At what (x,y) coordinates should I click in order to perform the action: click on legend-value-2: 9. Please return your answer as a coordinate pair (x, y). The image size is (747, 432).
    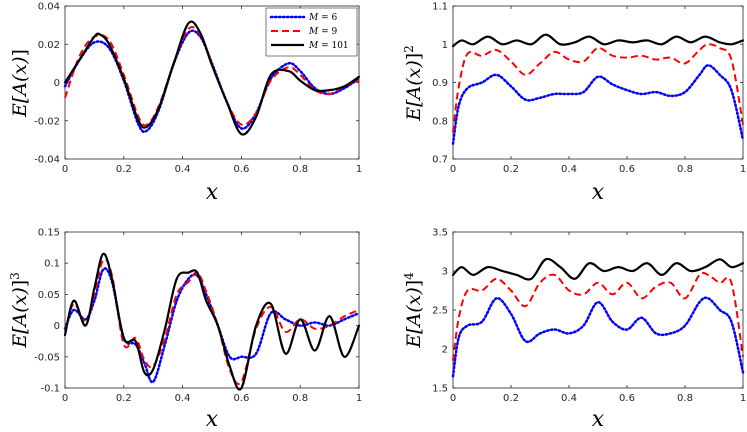
    Looking at the image, I should click on (334, 32).